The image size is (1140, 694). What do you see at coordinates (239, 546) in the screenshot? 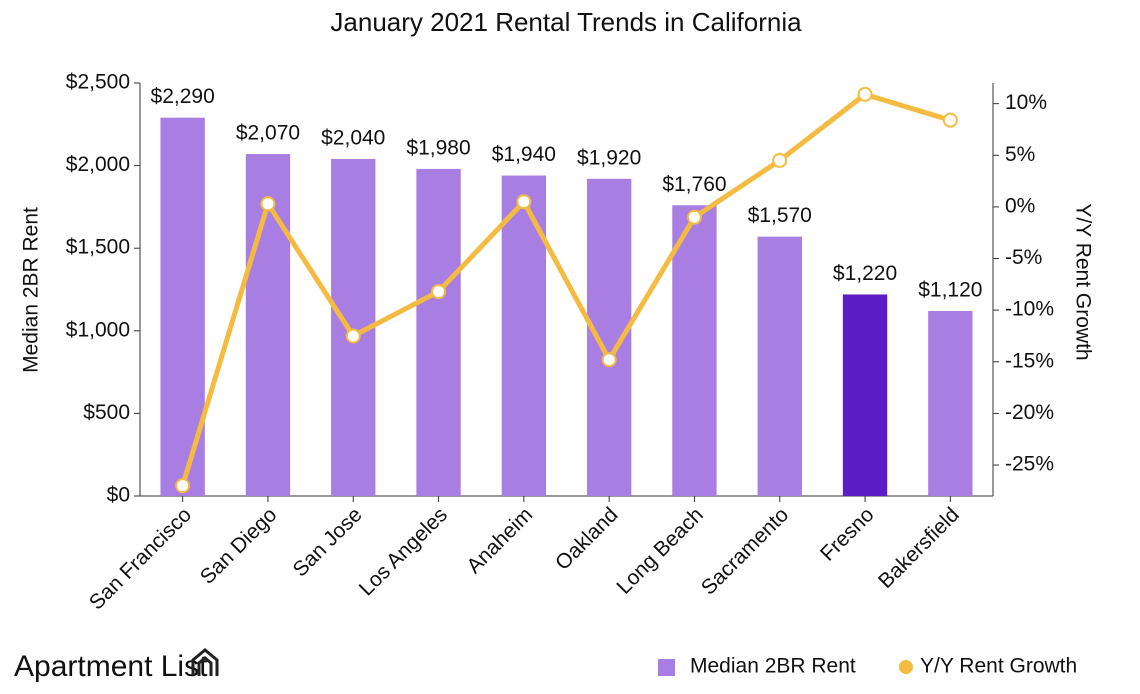
I see `x-tick-label: San Diego` at bounding box center [239, 546].